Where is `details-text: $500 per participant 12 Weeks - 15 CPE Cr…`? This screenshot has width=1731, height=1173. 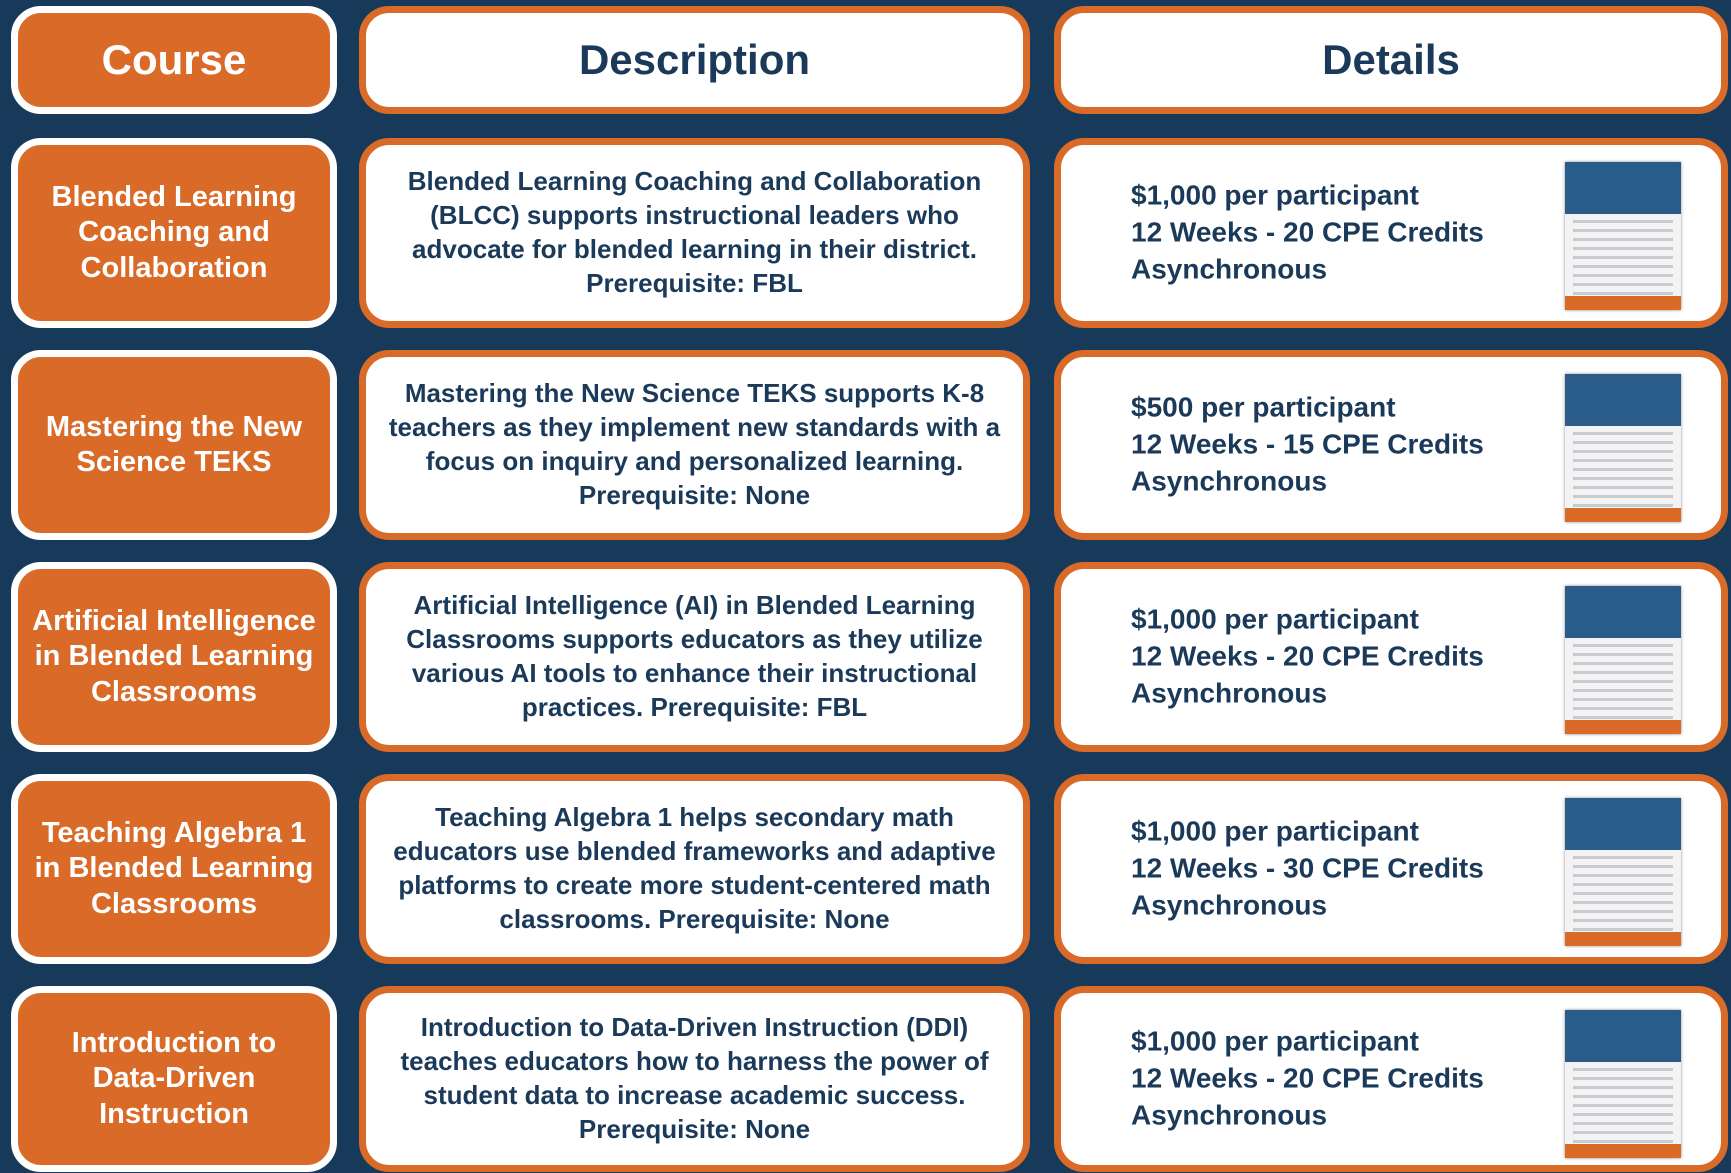 details-text: $500 per participant 12 Weeks - 15 CPE Cr… is located at coordinates (1307, 445).